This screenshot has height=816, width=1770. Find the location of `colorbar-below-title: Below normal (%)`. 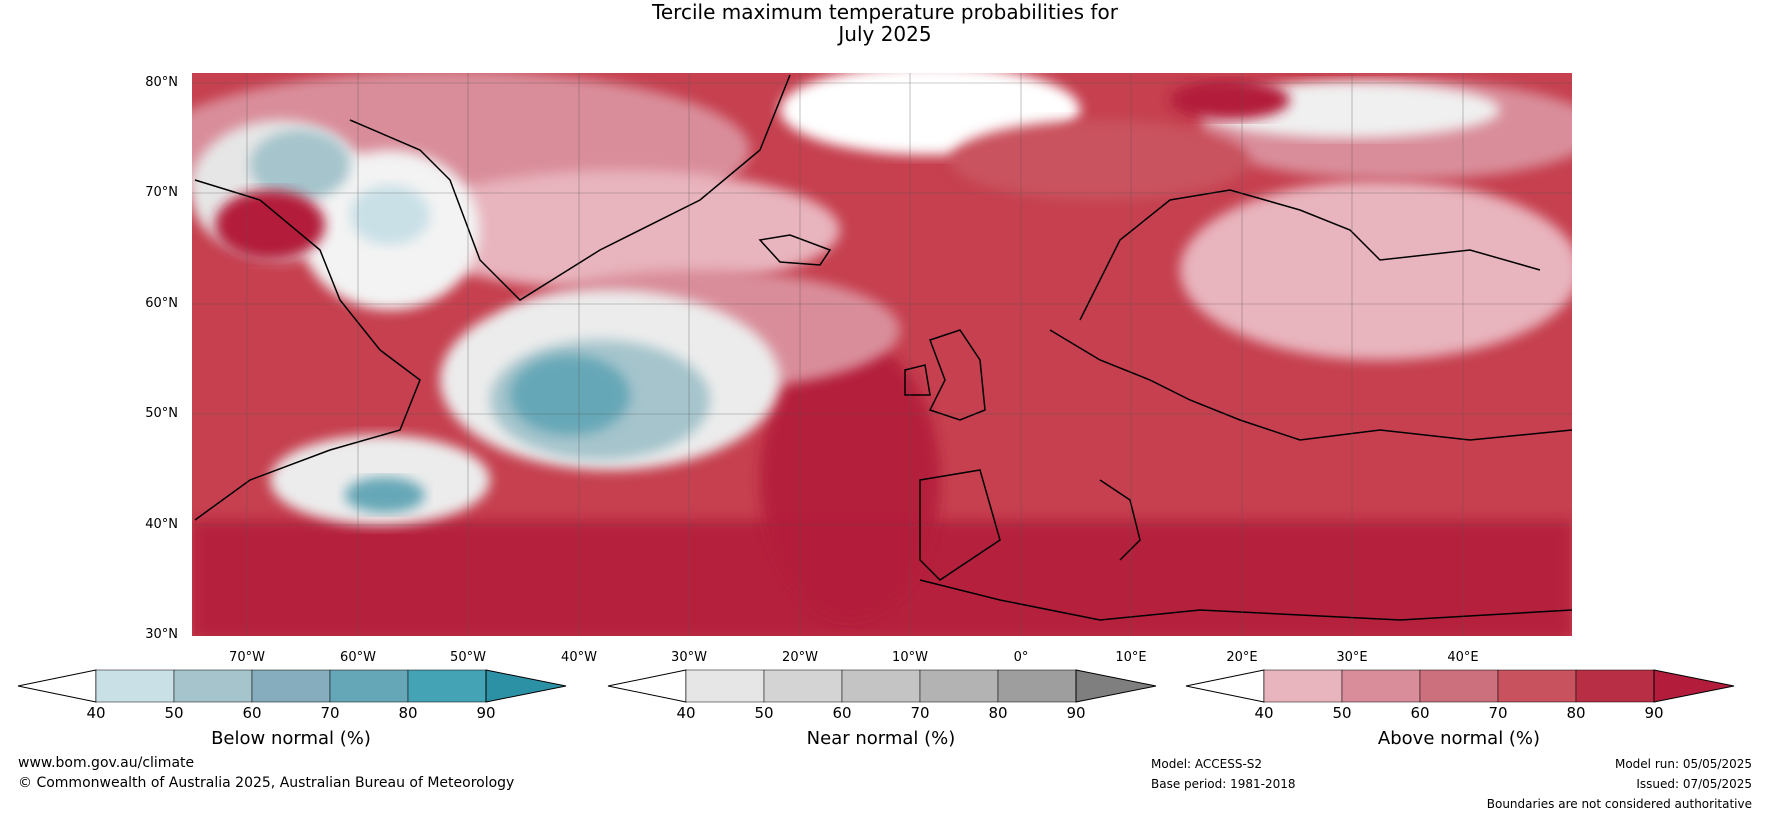

colorbar-below-title: Below normal (%) is located at coordinates (291, 738).